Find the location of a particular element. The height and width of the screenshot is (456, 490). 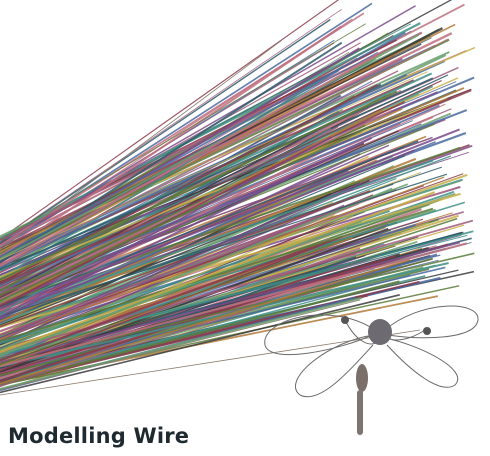

dragonfly-body is located at coordinates (386, 375).